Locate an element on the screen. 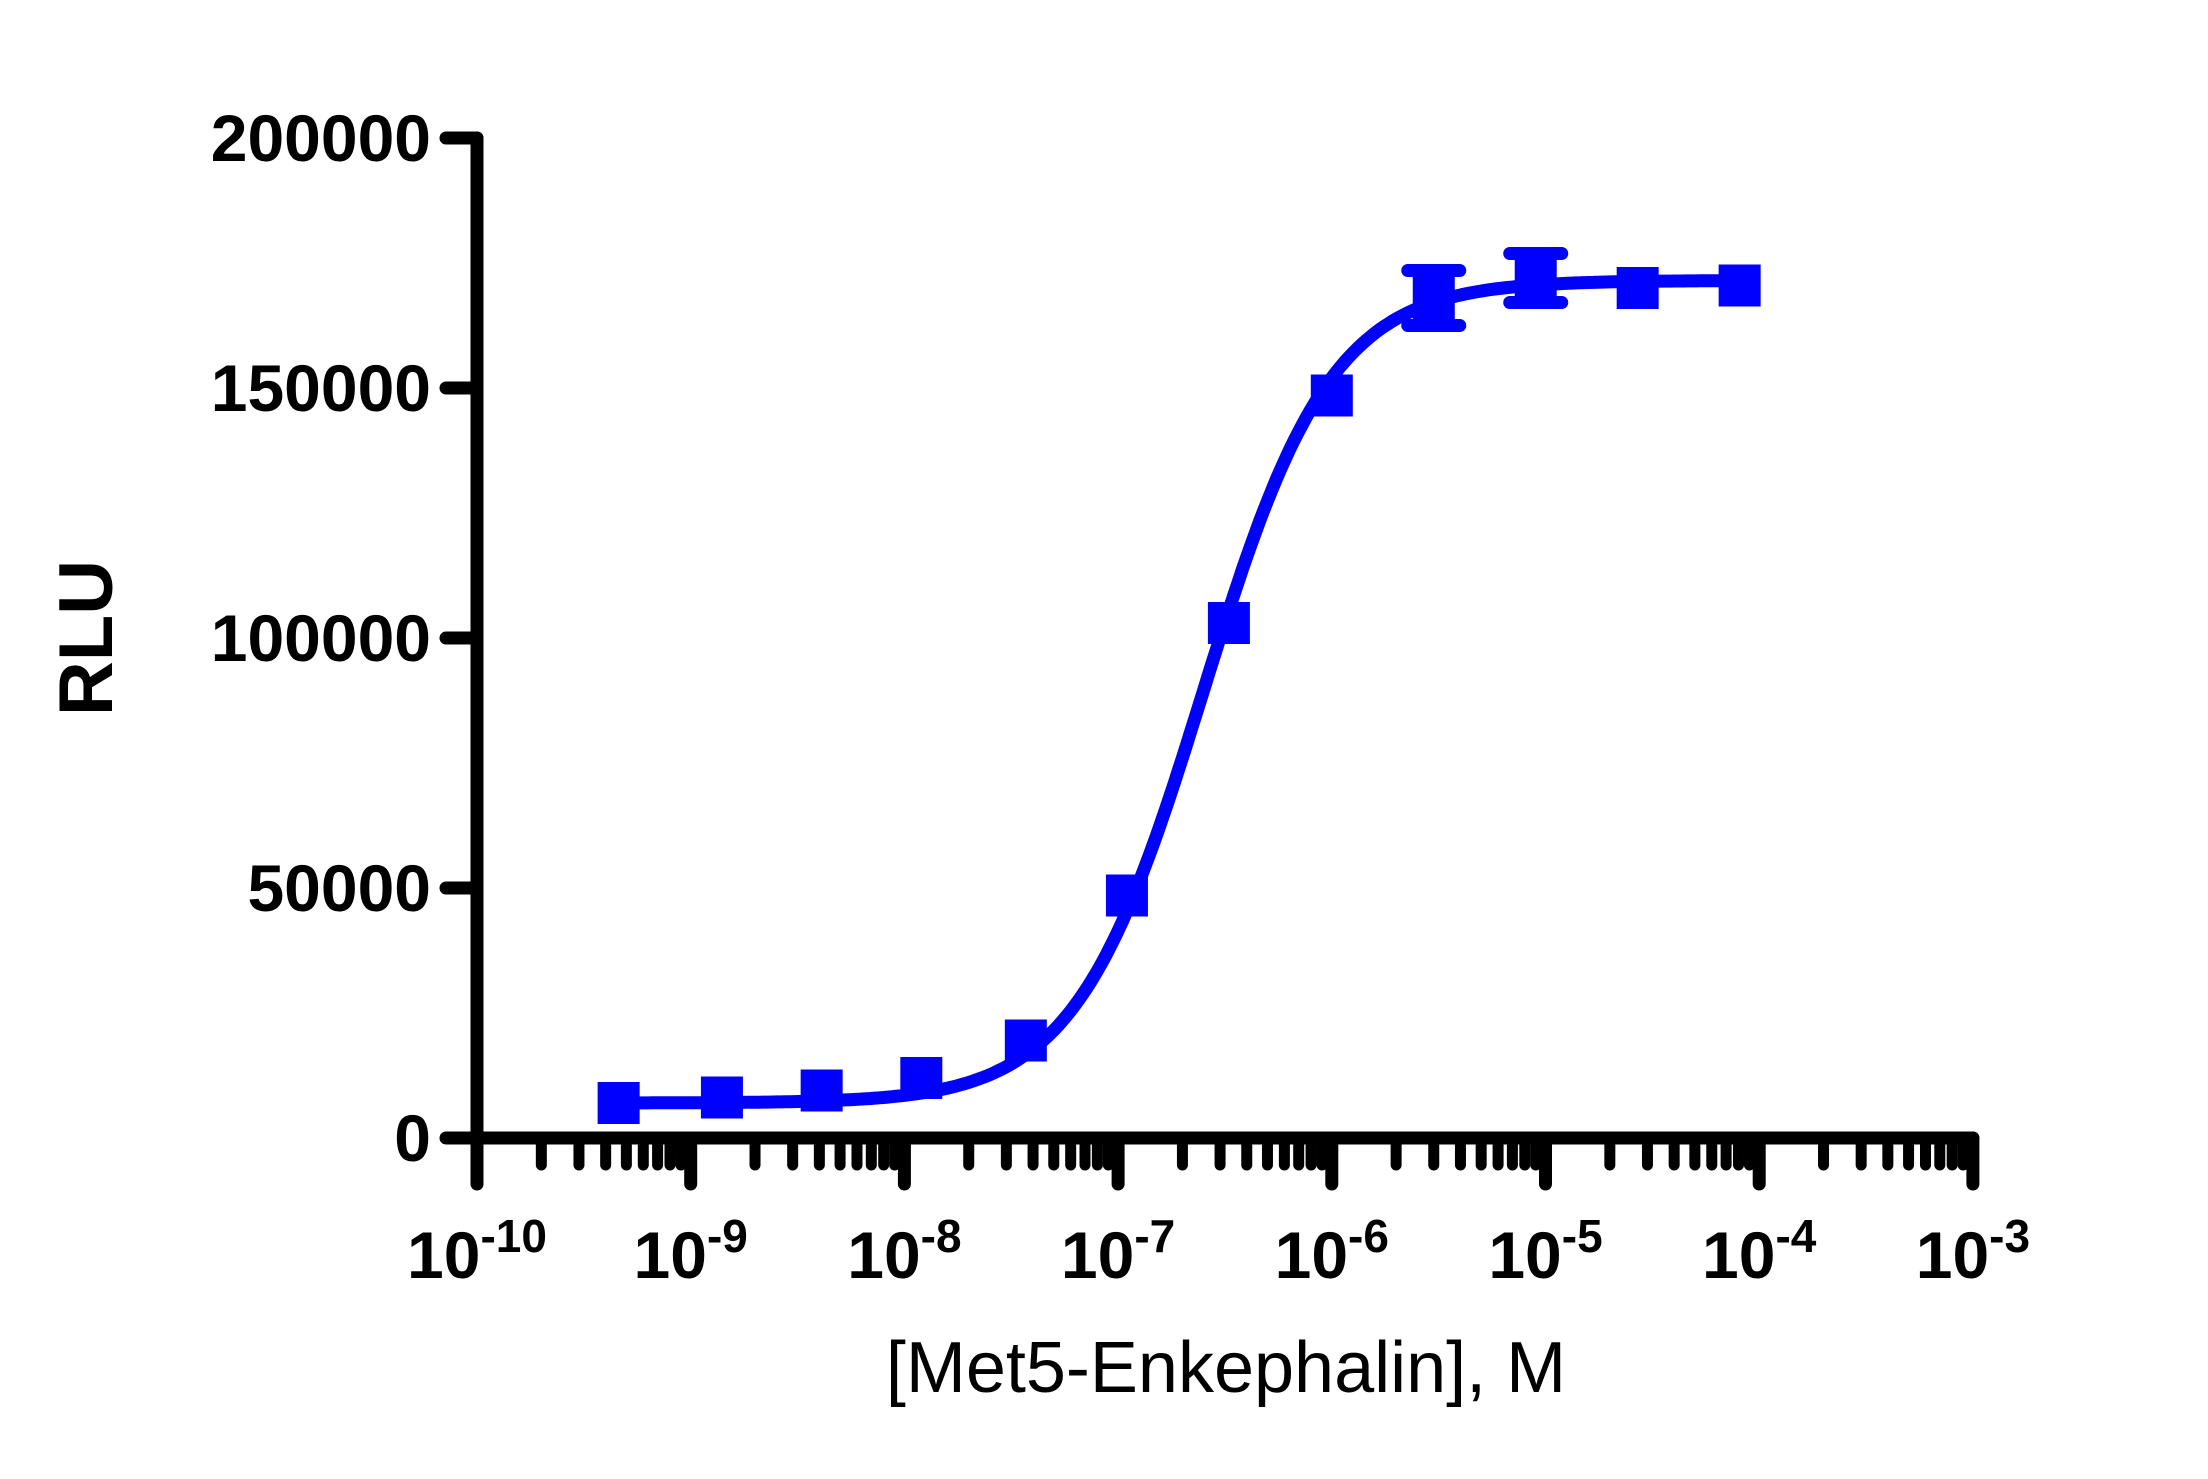 This screenshot has width=2208, height=1479. y-tick-label: 0 is located at coordinates (412, 1138).